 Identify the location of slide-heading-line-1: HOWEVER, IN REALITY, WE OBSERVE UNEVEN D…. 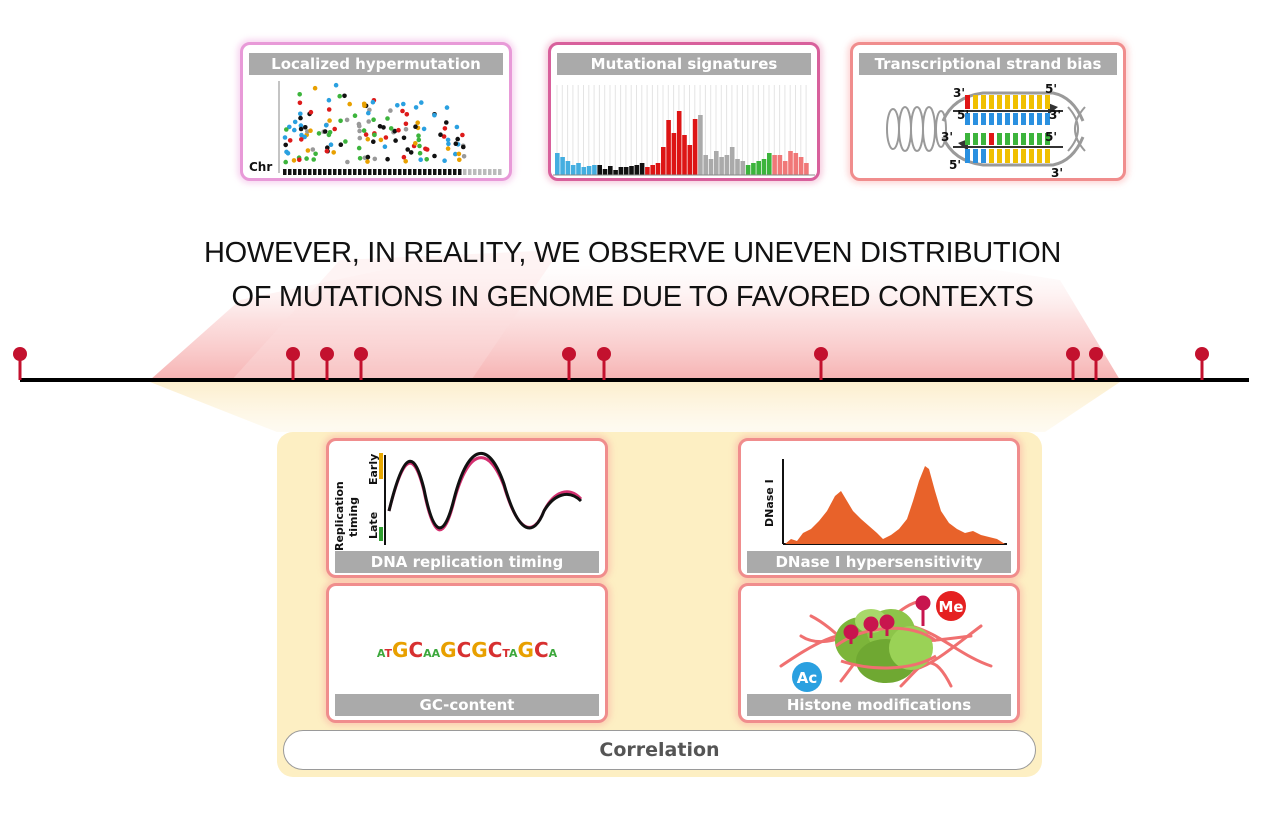
(632, 253).